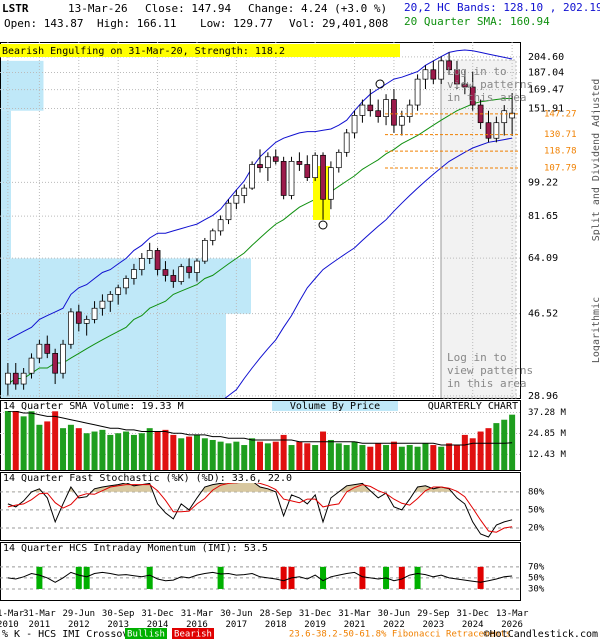 This screenshot has width=600, height=640. What do you see at coordinates (146, 633) in the screenshot?
I see `legend-swatch` at bounding box center [146, 633].